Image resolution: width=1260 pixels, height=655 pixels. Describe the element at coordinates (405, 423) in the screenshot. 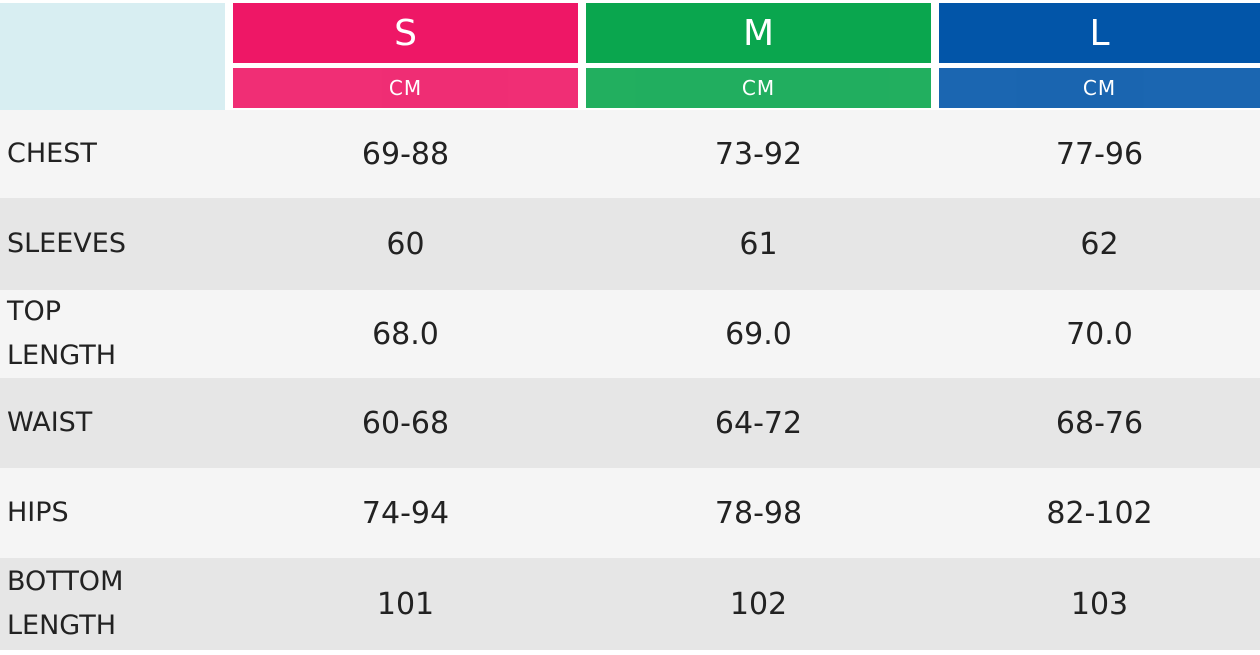

I see `size-value: 60-68` at that location.